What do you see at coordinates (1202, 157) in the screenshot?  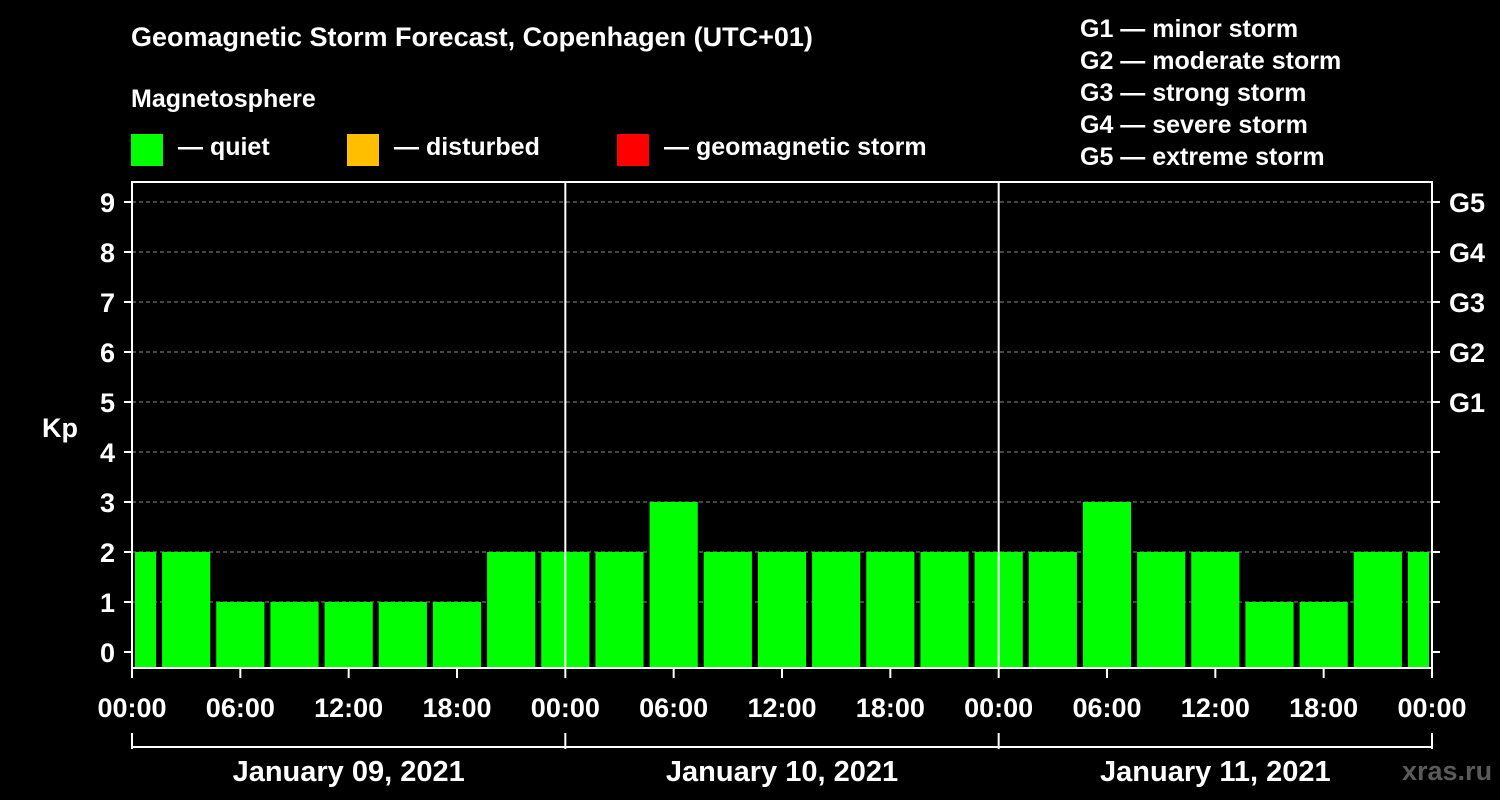 I see `storm-scale-g5: G5 — extreme storm` at bounding box center [1202, 157].